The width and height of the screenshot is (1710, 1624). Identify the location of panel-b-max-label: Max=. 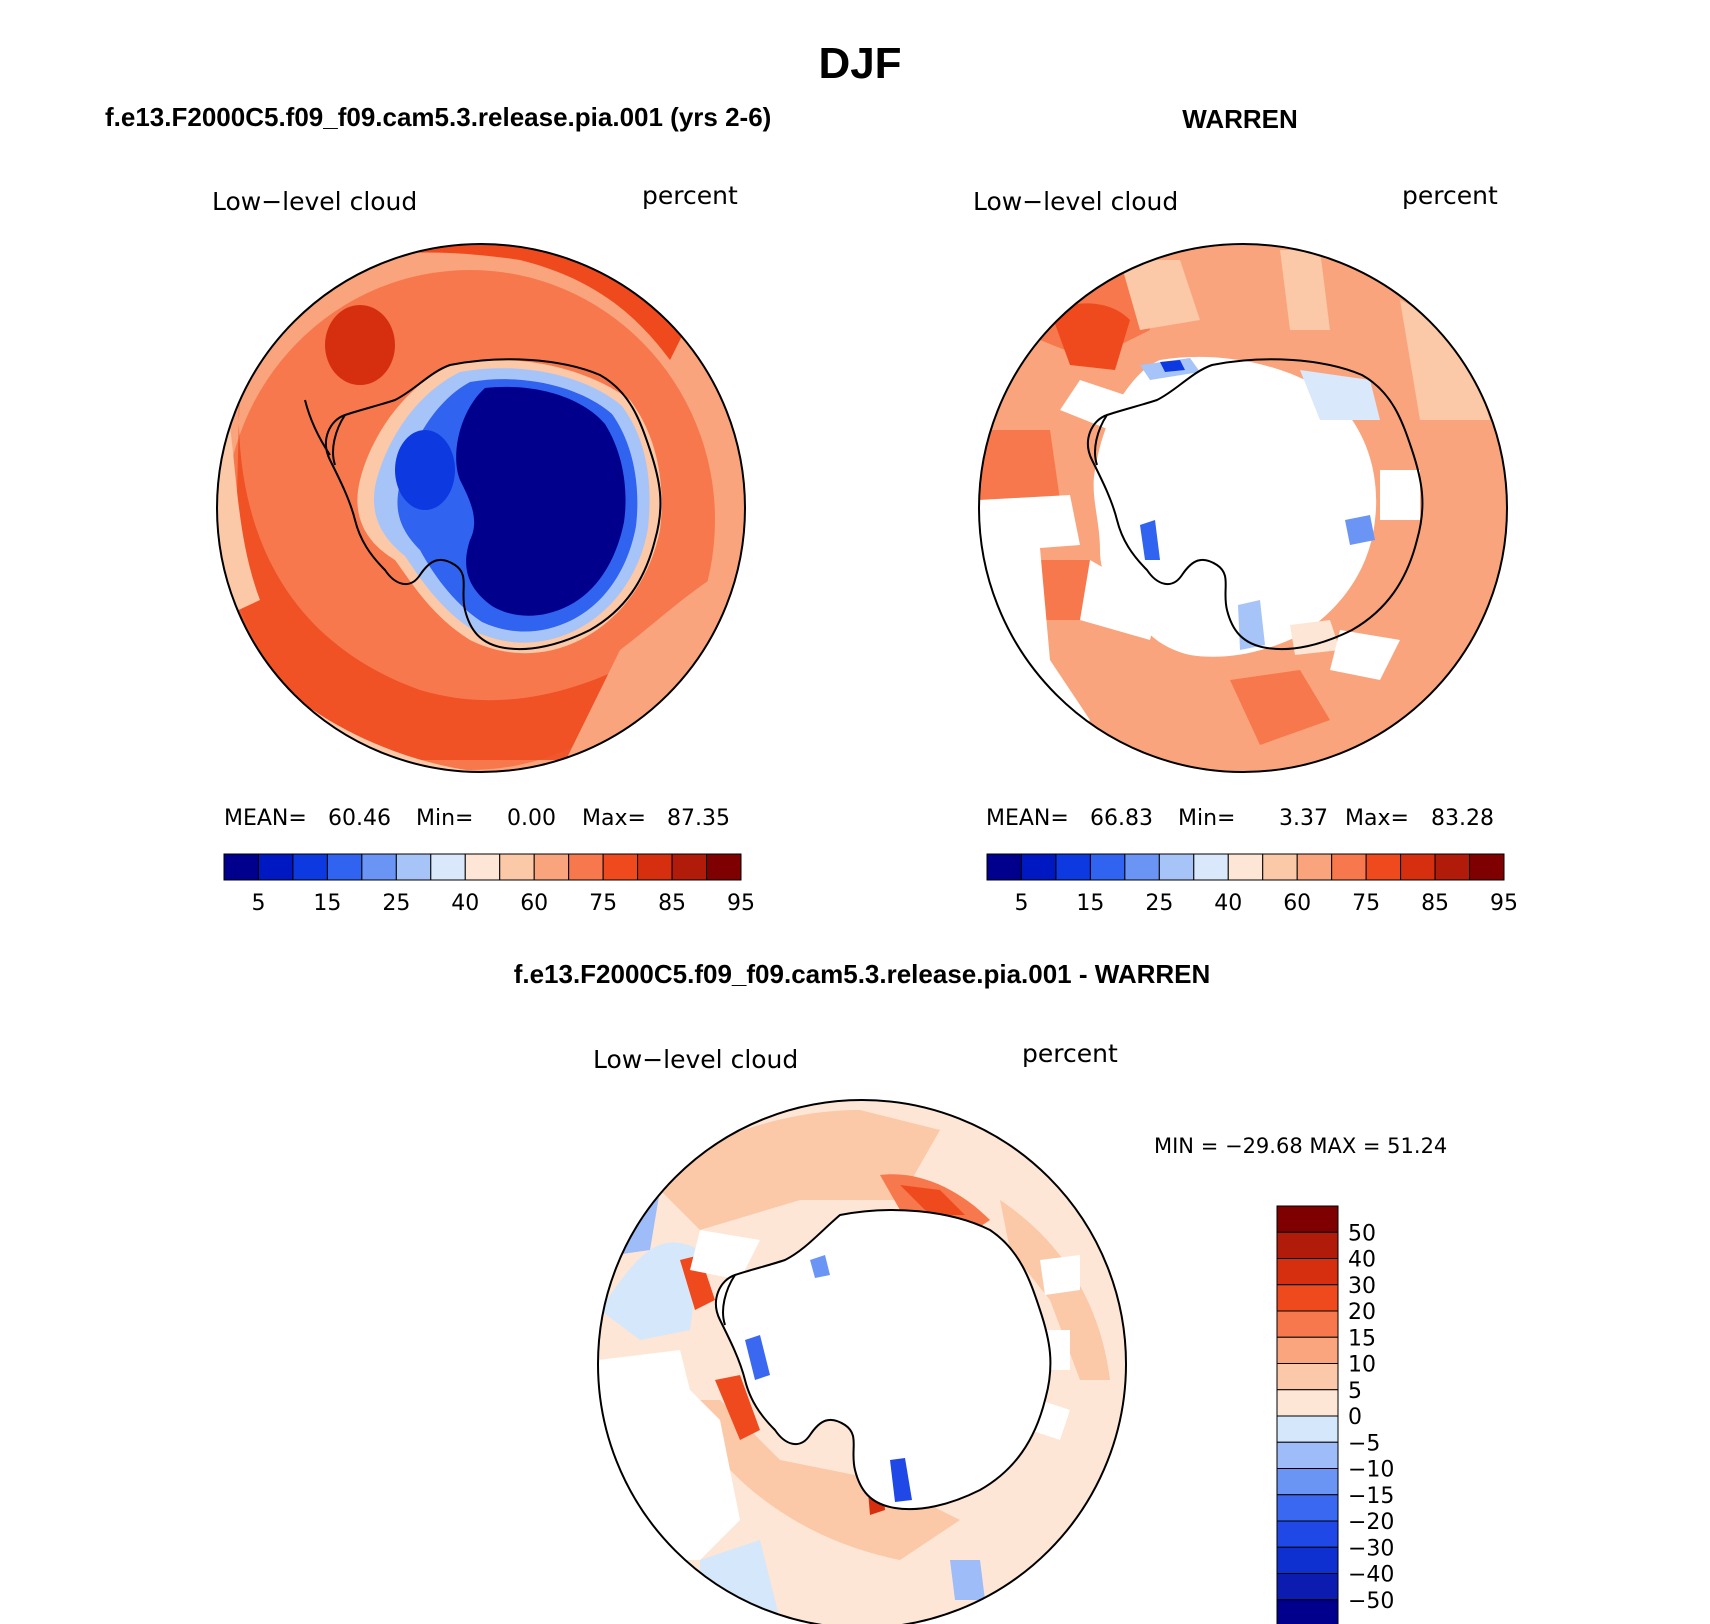
(1377, 818).